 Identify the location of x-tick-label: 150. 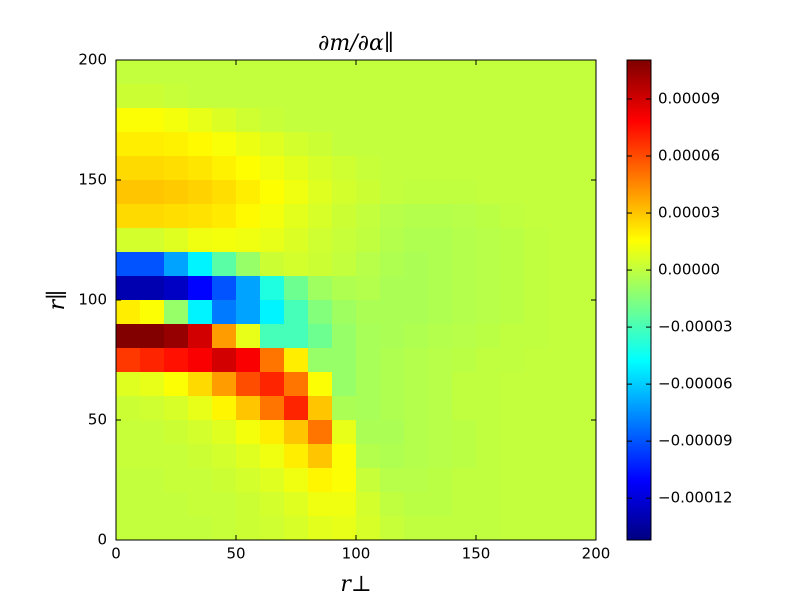
(476, 554).